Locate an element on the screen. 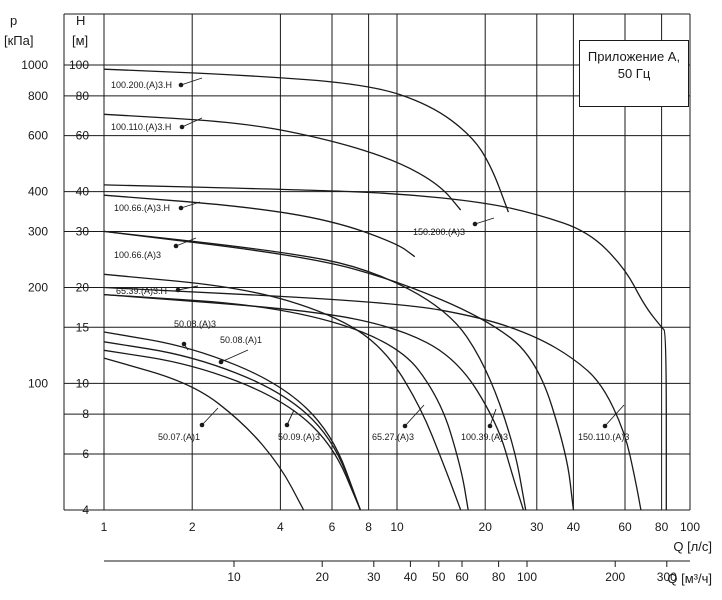 Image resolution: width=722 pixels, height=600 pixels. p-axis-unit: p is located at coordinates (13, 20).